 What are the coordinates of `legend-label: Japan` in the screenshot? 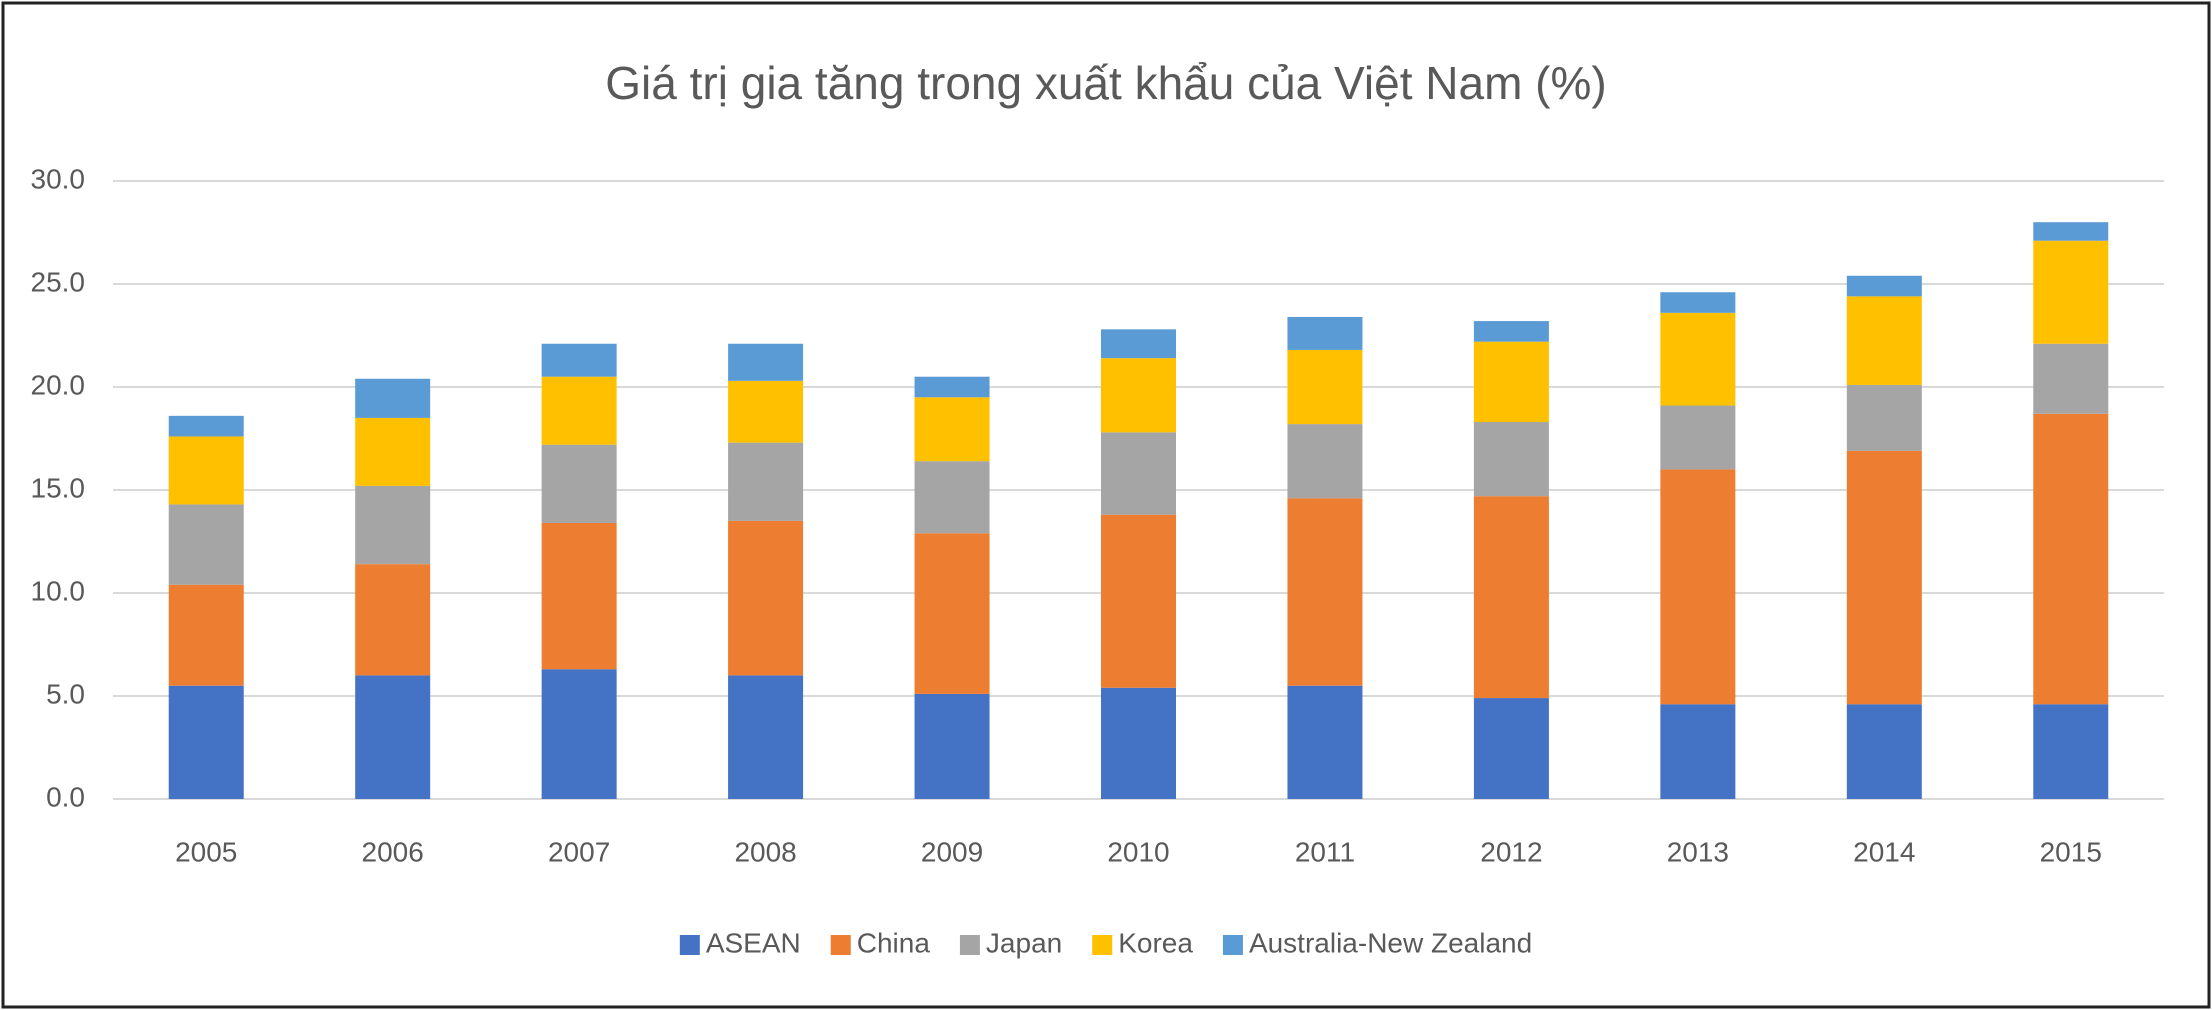 It's located at (1024, 942).